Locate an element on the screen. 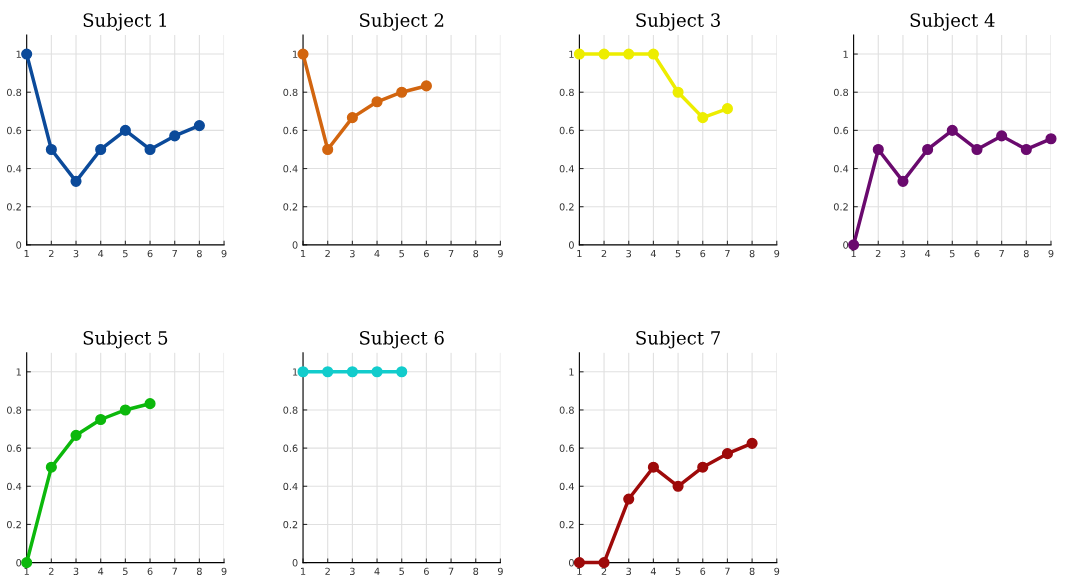 The height and width of the screenshot is (583, 1067). chart-title: Subject 6 is located at coordinates (402, 339).